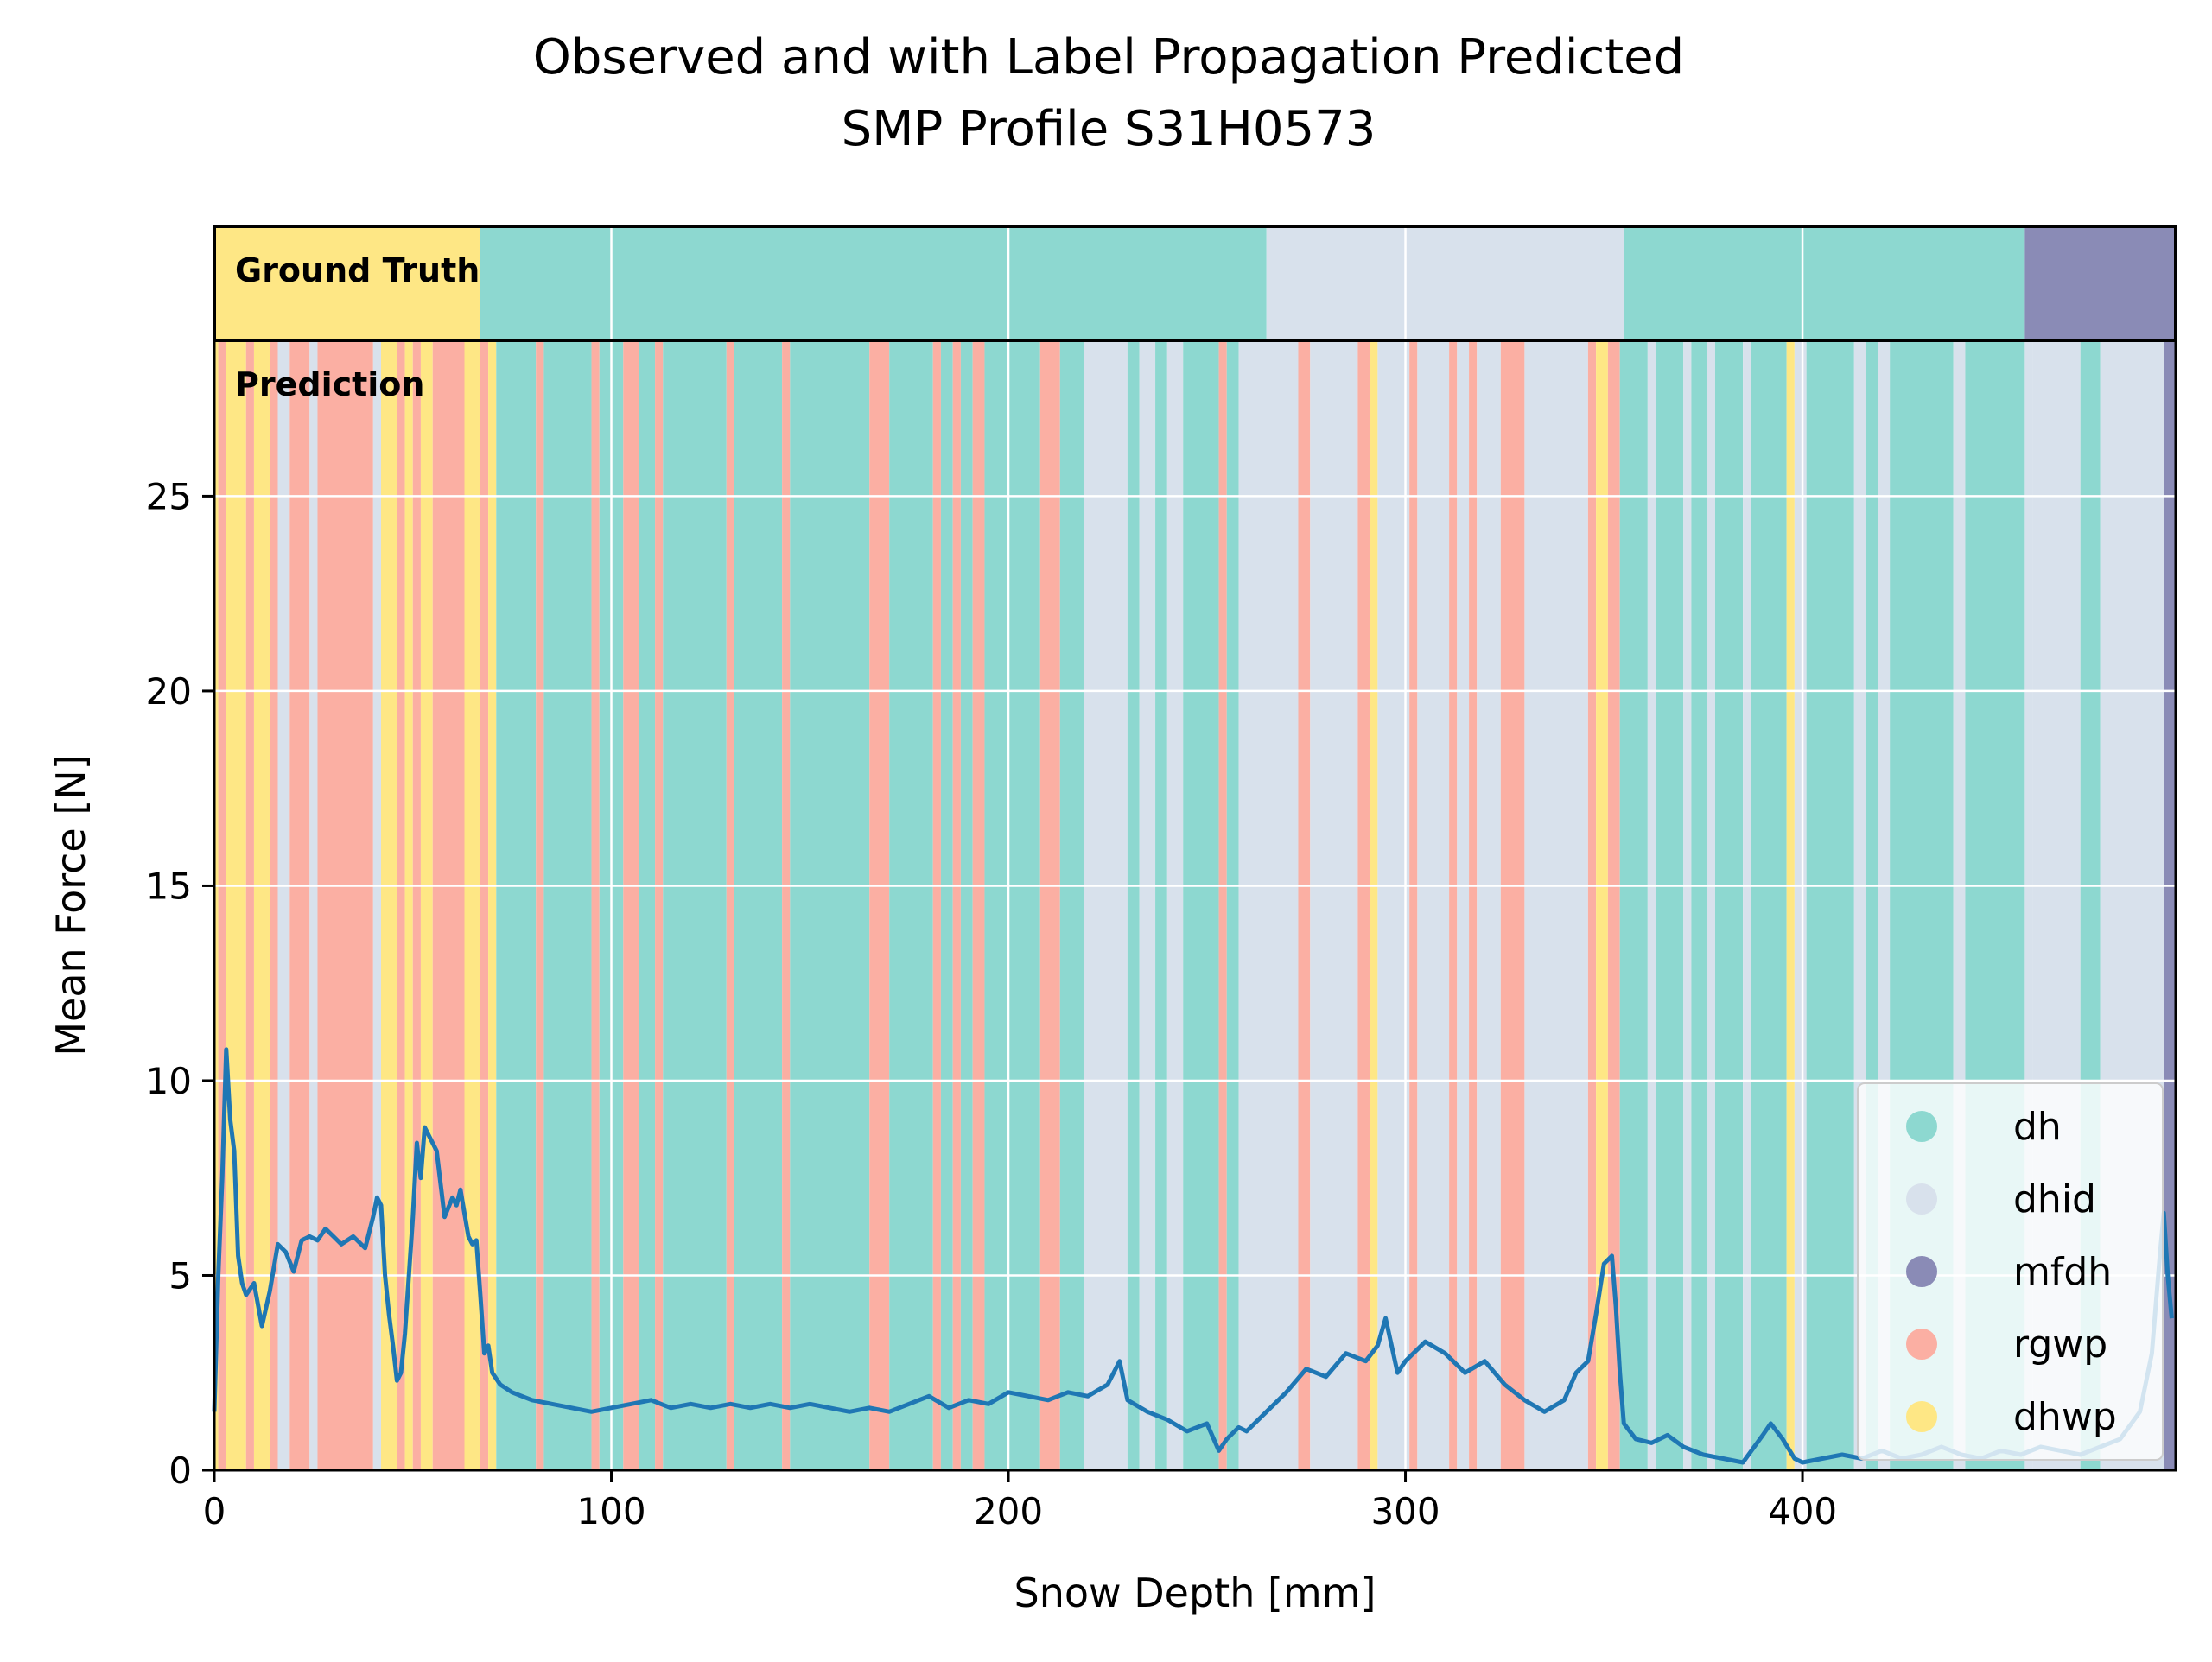 This screenshot has height=1662, width=2212. I want to click on x-tick-label: 400, so click(1802, 1511).